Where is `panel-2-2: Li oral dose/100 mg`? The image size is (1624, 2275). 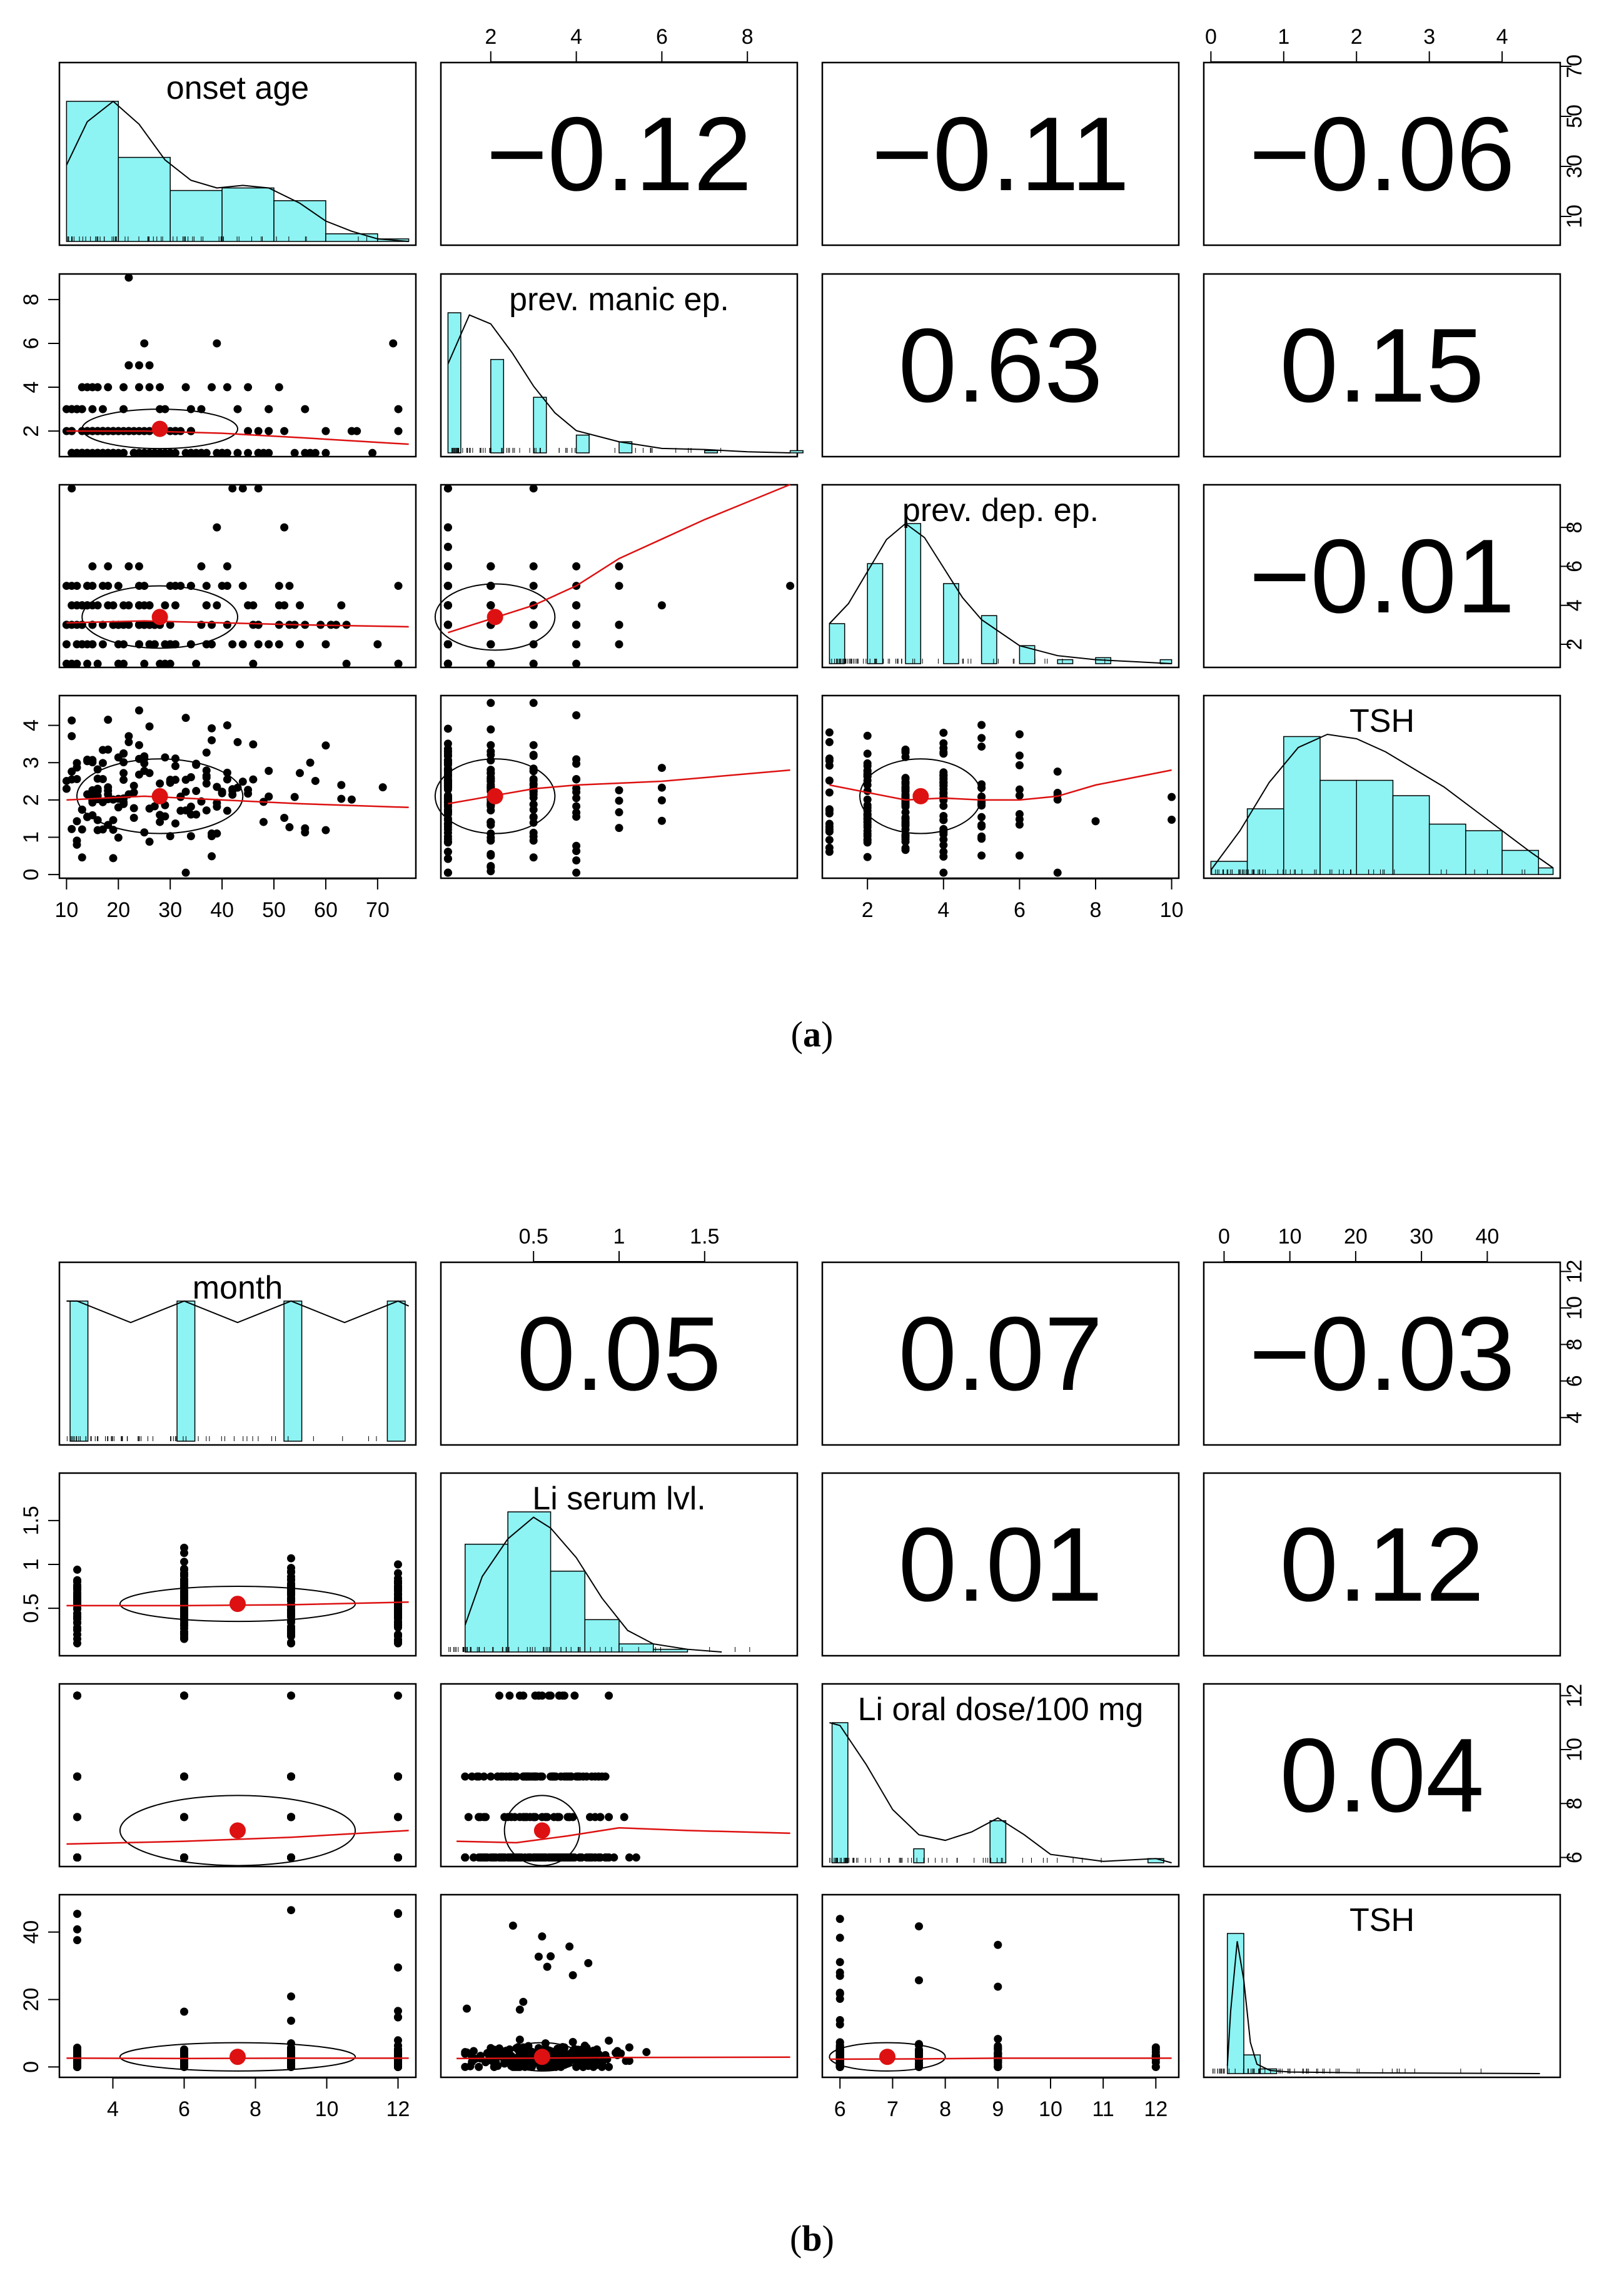
panel-2-2: Li oral dose/100 mg is located at coordinates (1000, 1775).